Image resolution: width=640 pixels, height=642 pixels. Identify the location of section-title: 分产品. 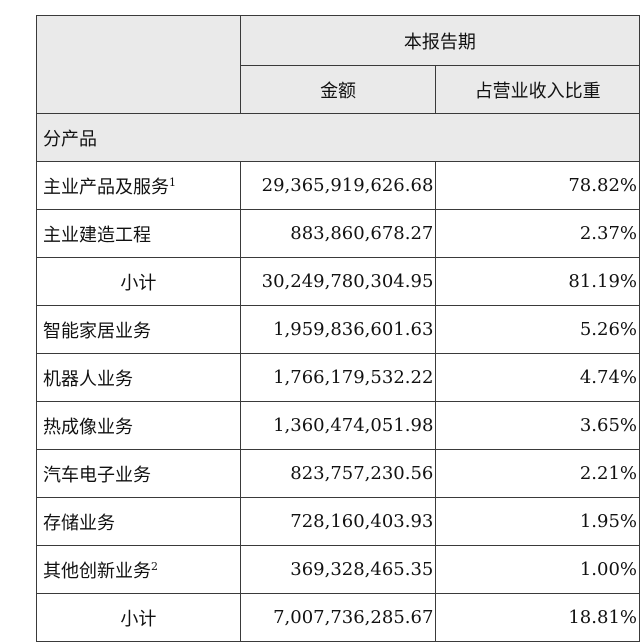
(338, 137).